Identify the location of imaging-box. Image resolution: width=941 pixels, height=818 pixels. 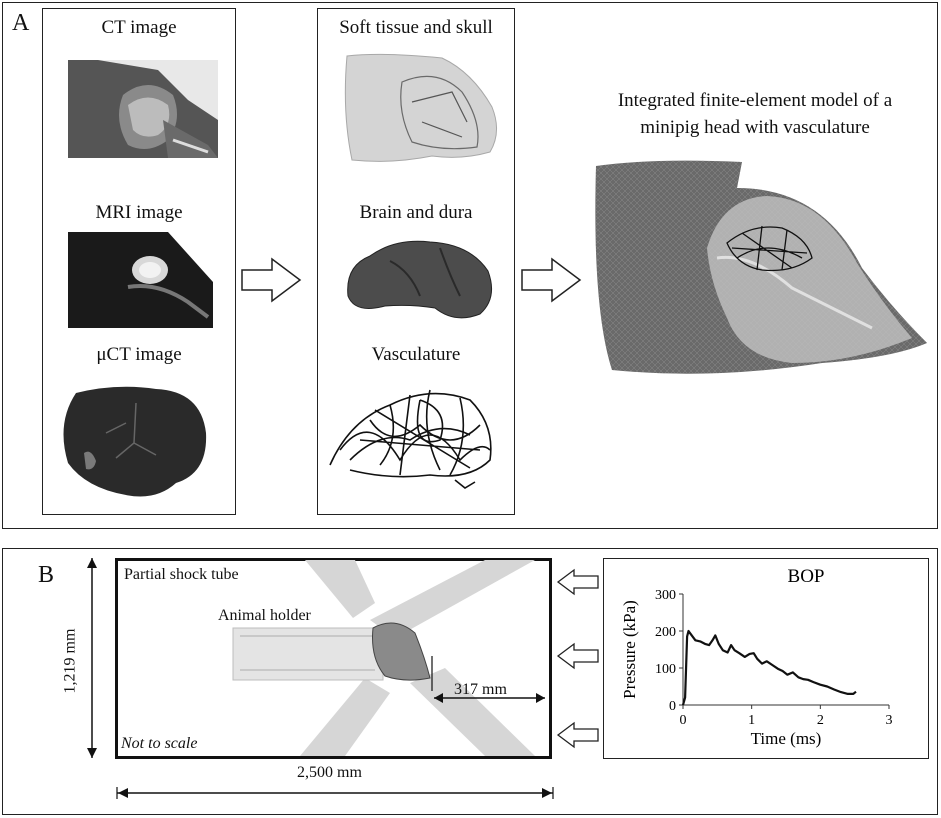
(139, 261).